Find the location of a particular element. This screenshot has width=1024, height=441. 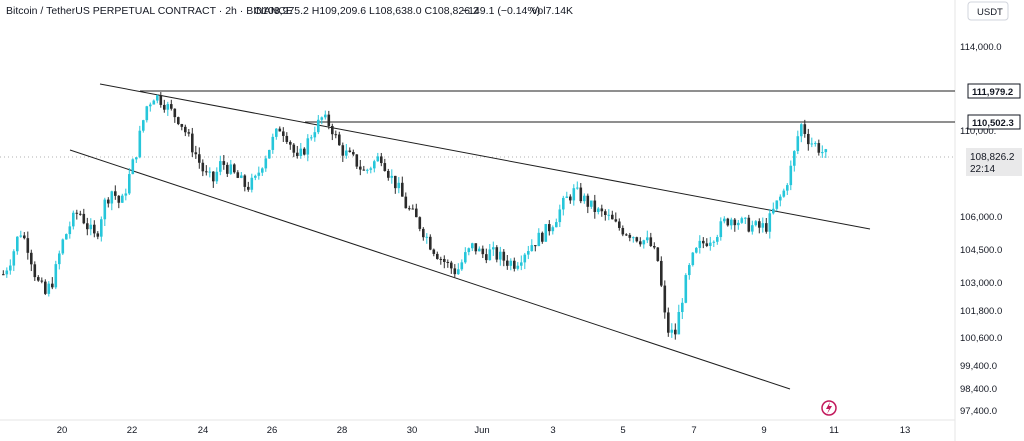

time-axis-tick-label: 9 is located at coordinates (763, 430).